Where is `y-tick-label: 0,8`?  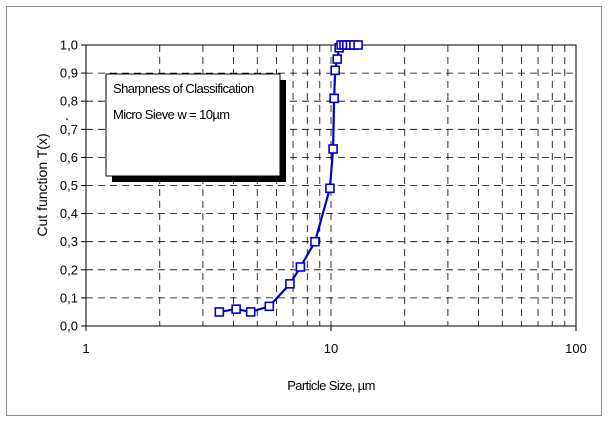
y-tick-label: 0,8 is located at coordinates (69, 101).